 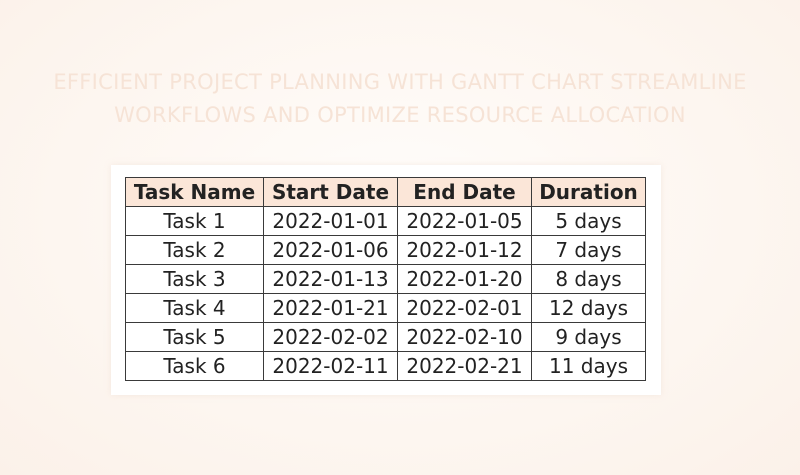 What do you see at coordinates (194, 308) in the screenshot?
I see `cell-task-name: Task 4` at bounding box center [194, 308].